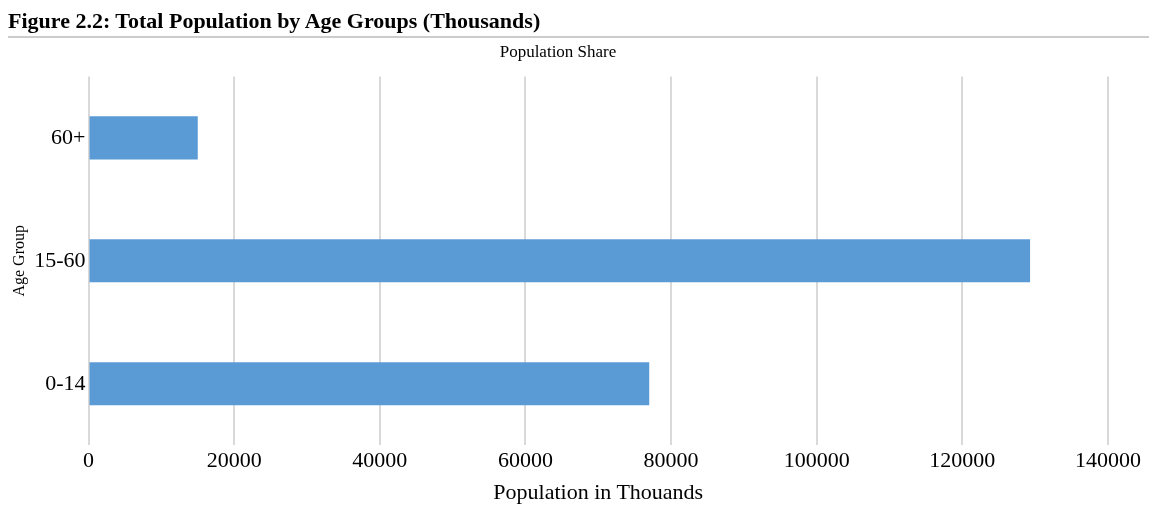  Describe the element at coordinates (60, 259) in the screenshot. I see `y-tick-label: 15-60` at that location.